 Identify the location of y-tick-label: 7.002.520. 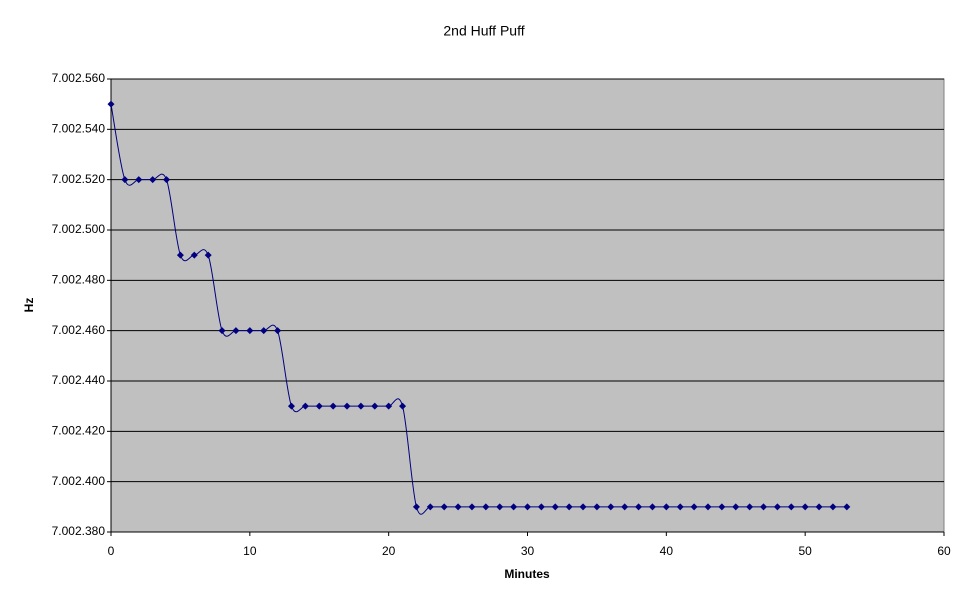
(79, 179).